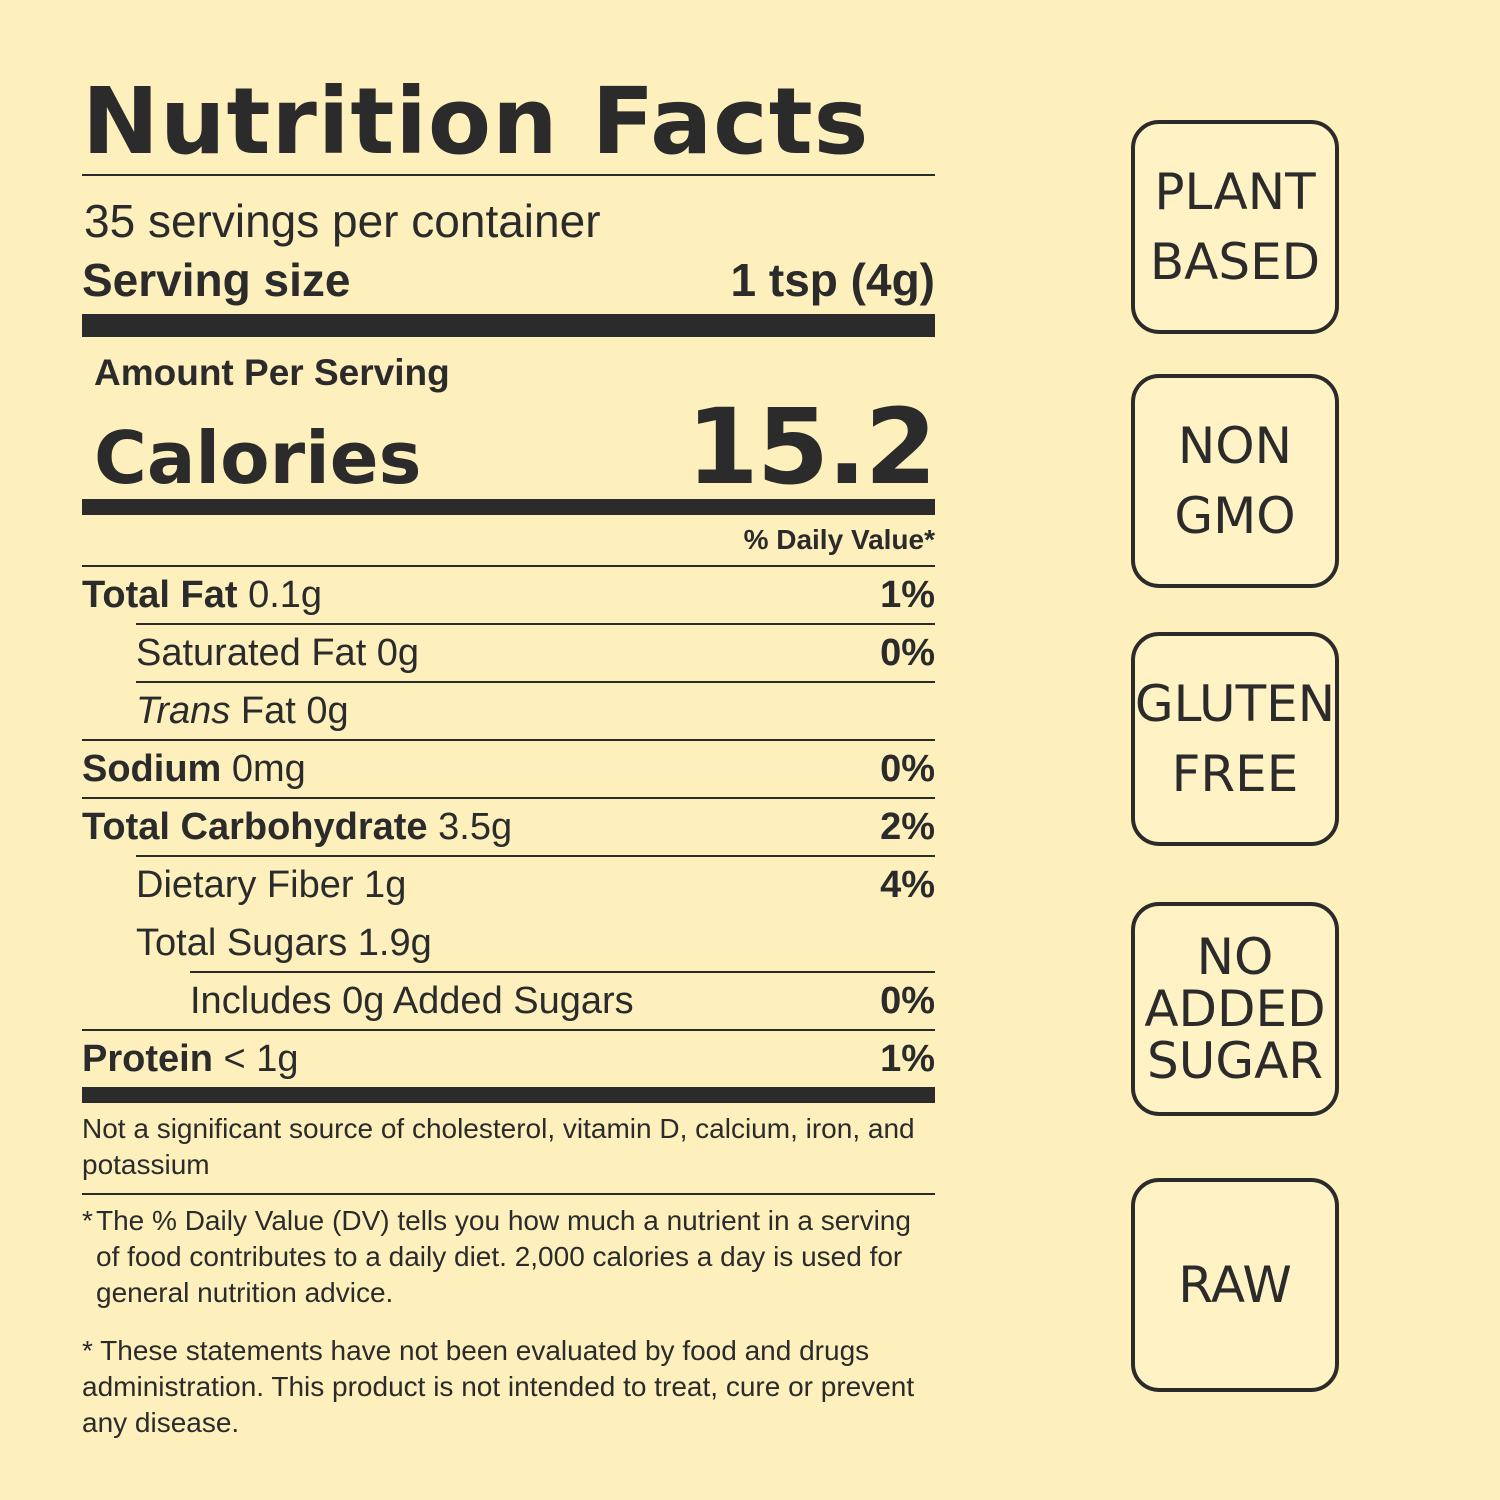  Describe the element at coordinates (87, 1220) in the screenshot. I see `footnote-star: *` at that location.